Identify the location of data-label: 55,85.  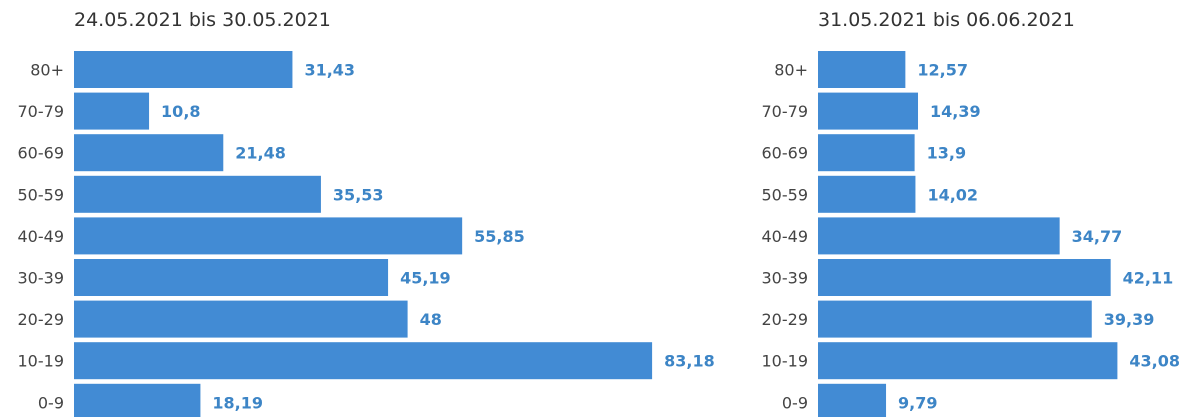
(499, 236).